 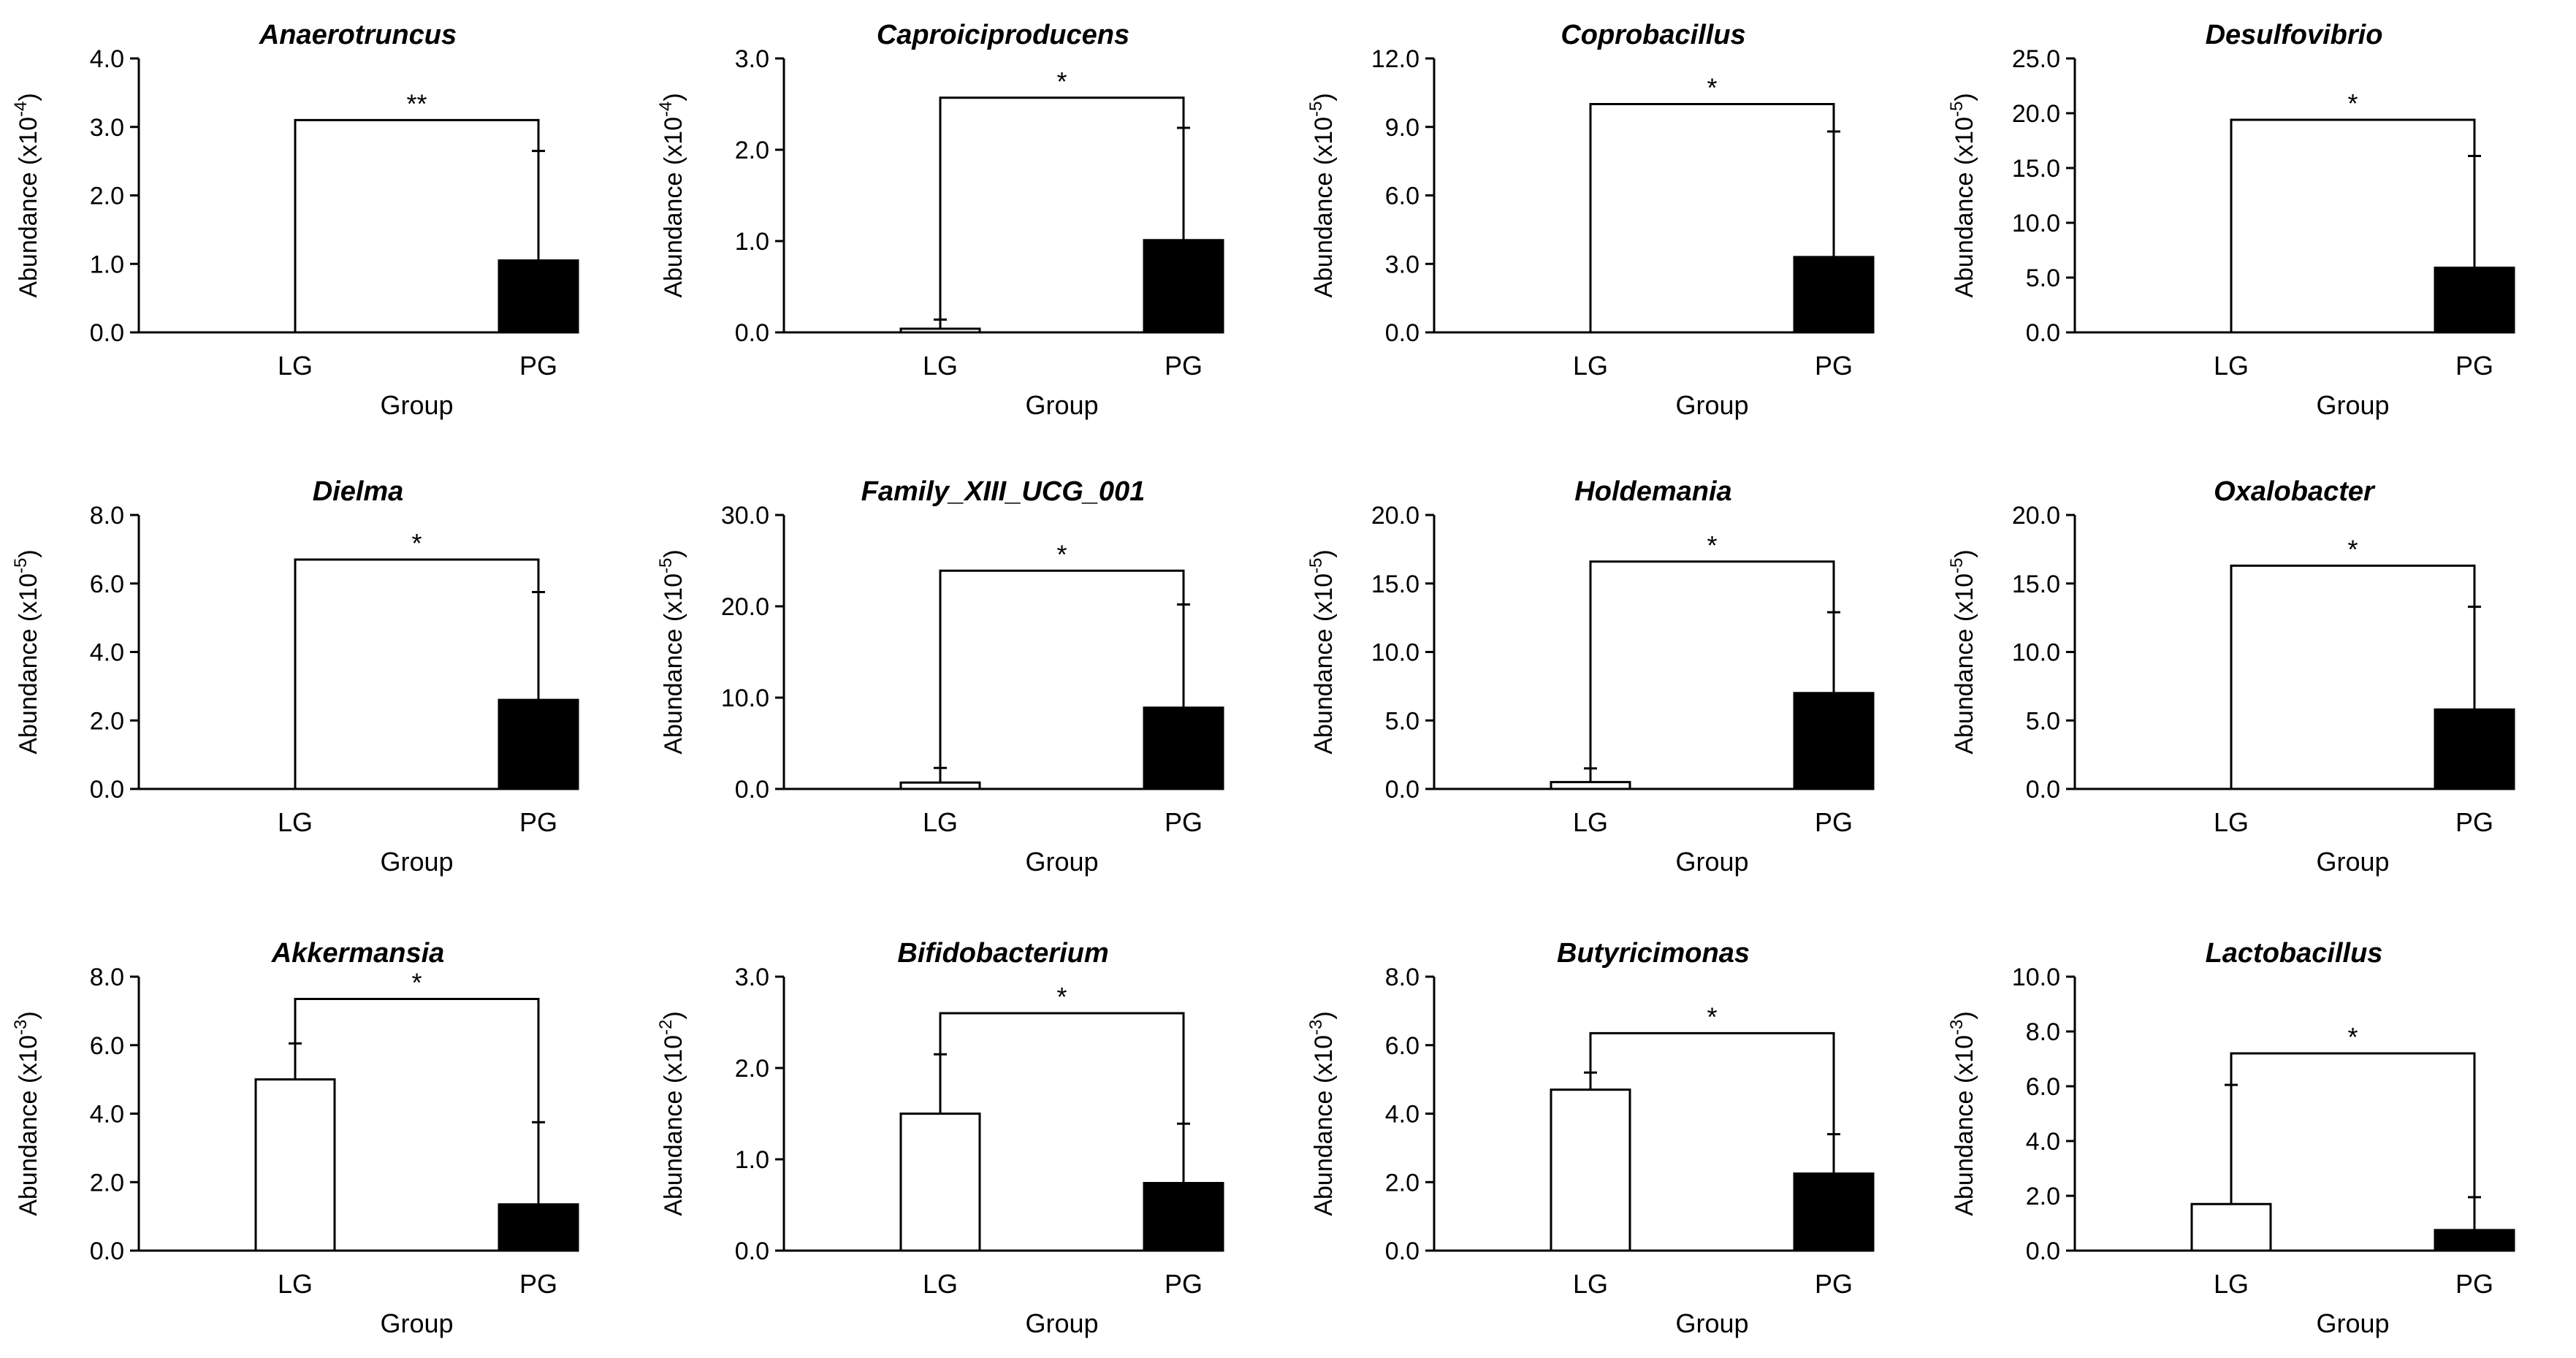 I want to click on y-tick-label: 4.0, so click(x=107, y=1115).